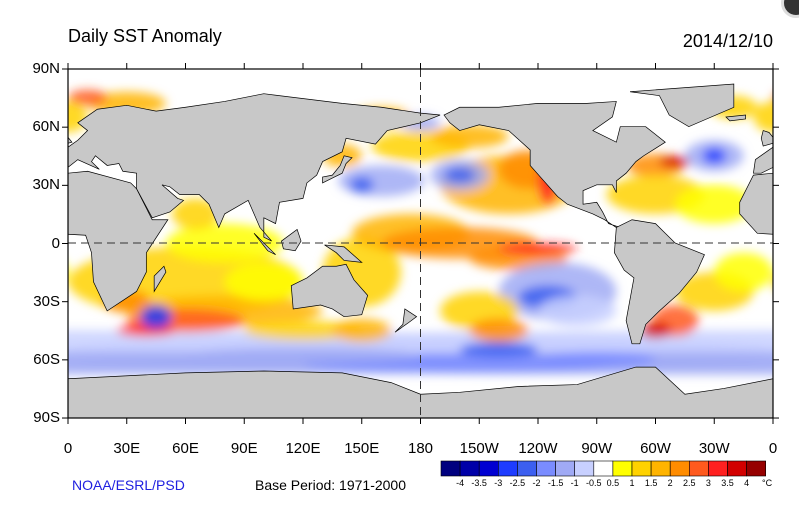 This screenshot has width=799, height=511. Describe the element at coordinates (708, 483) in the screenshot. I see `colorbar-label: 3` at that location.